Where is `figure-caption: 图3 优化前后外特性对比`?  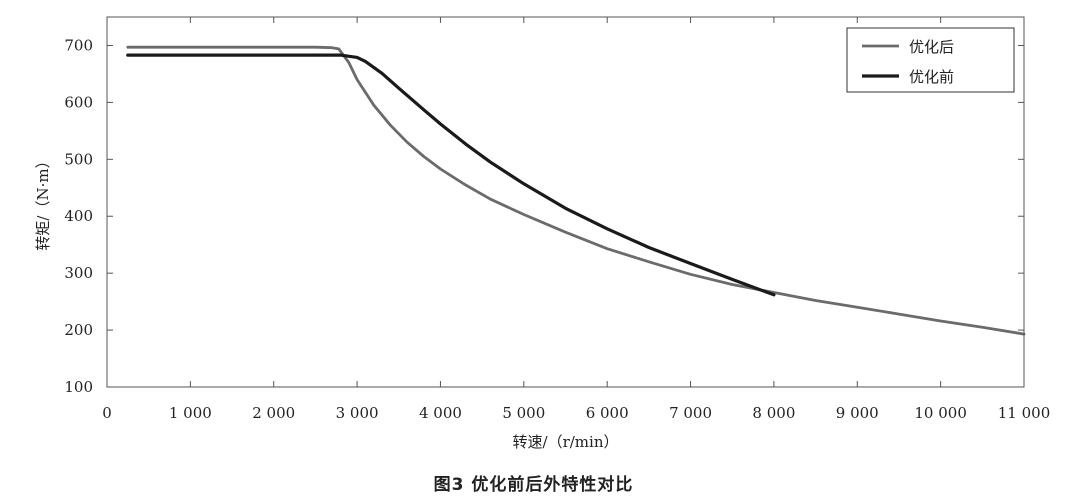
figure-caption: 图3 优化前后外特性对比 is located at coordinates (533, 485).